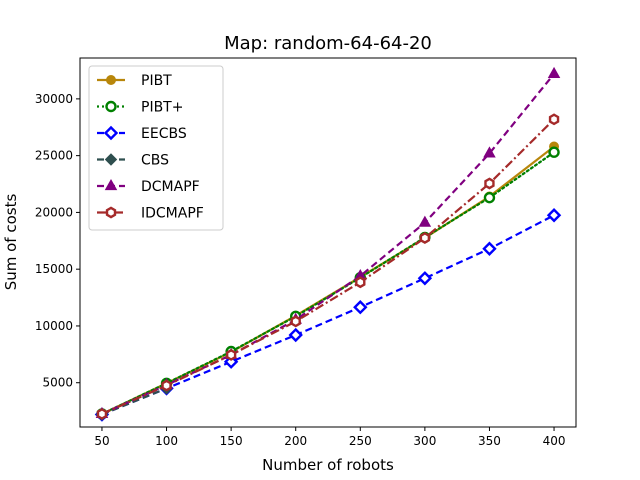 Image resolution: width=640 pixels, height=480 pixels. Describe the element at coordinates (11, 242) in the screenshot. I see `y-axis-label: Sum of costs` at that location.